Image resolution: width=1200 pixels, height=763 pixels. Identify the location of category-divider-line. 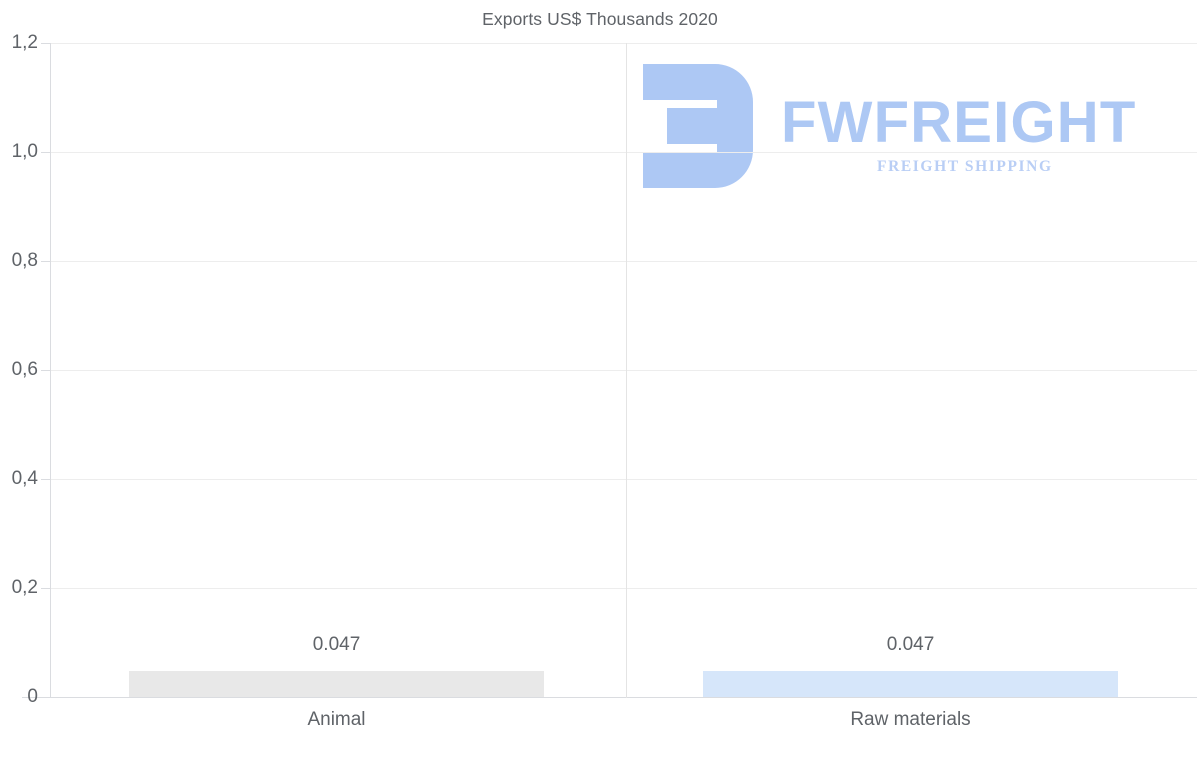
(626, 370).